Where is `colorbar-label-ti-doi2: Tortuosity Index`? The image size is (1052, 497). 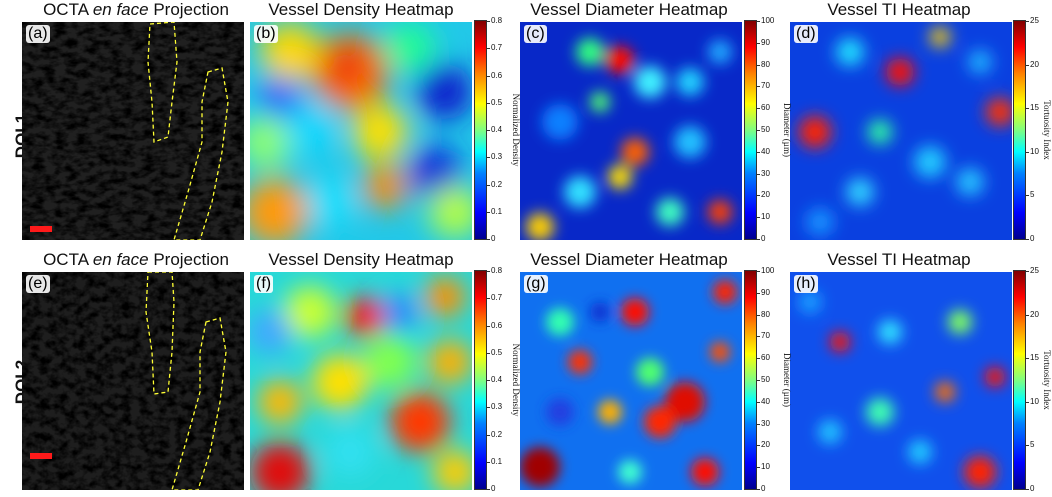 colorbar-label-ti-doi2: Tortuosity Index is located at coordinates (1047, 380).